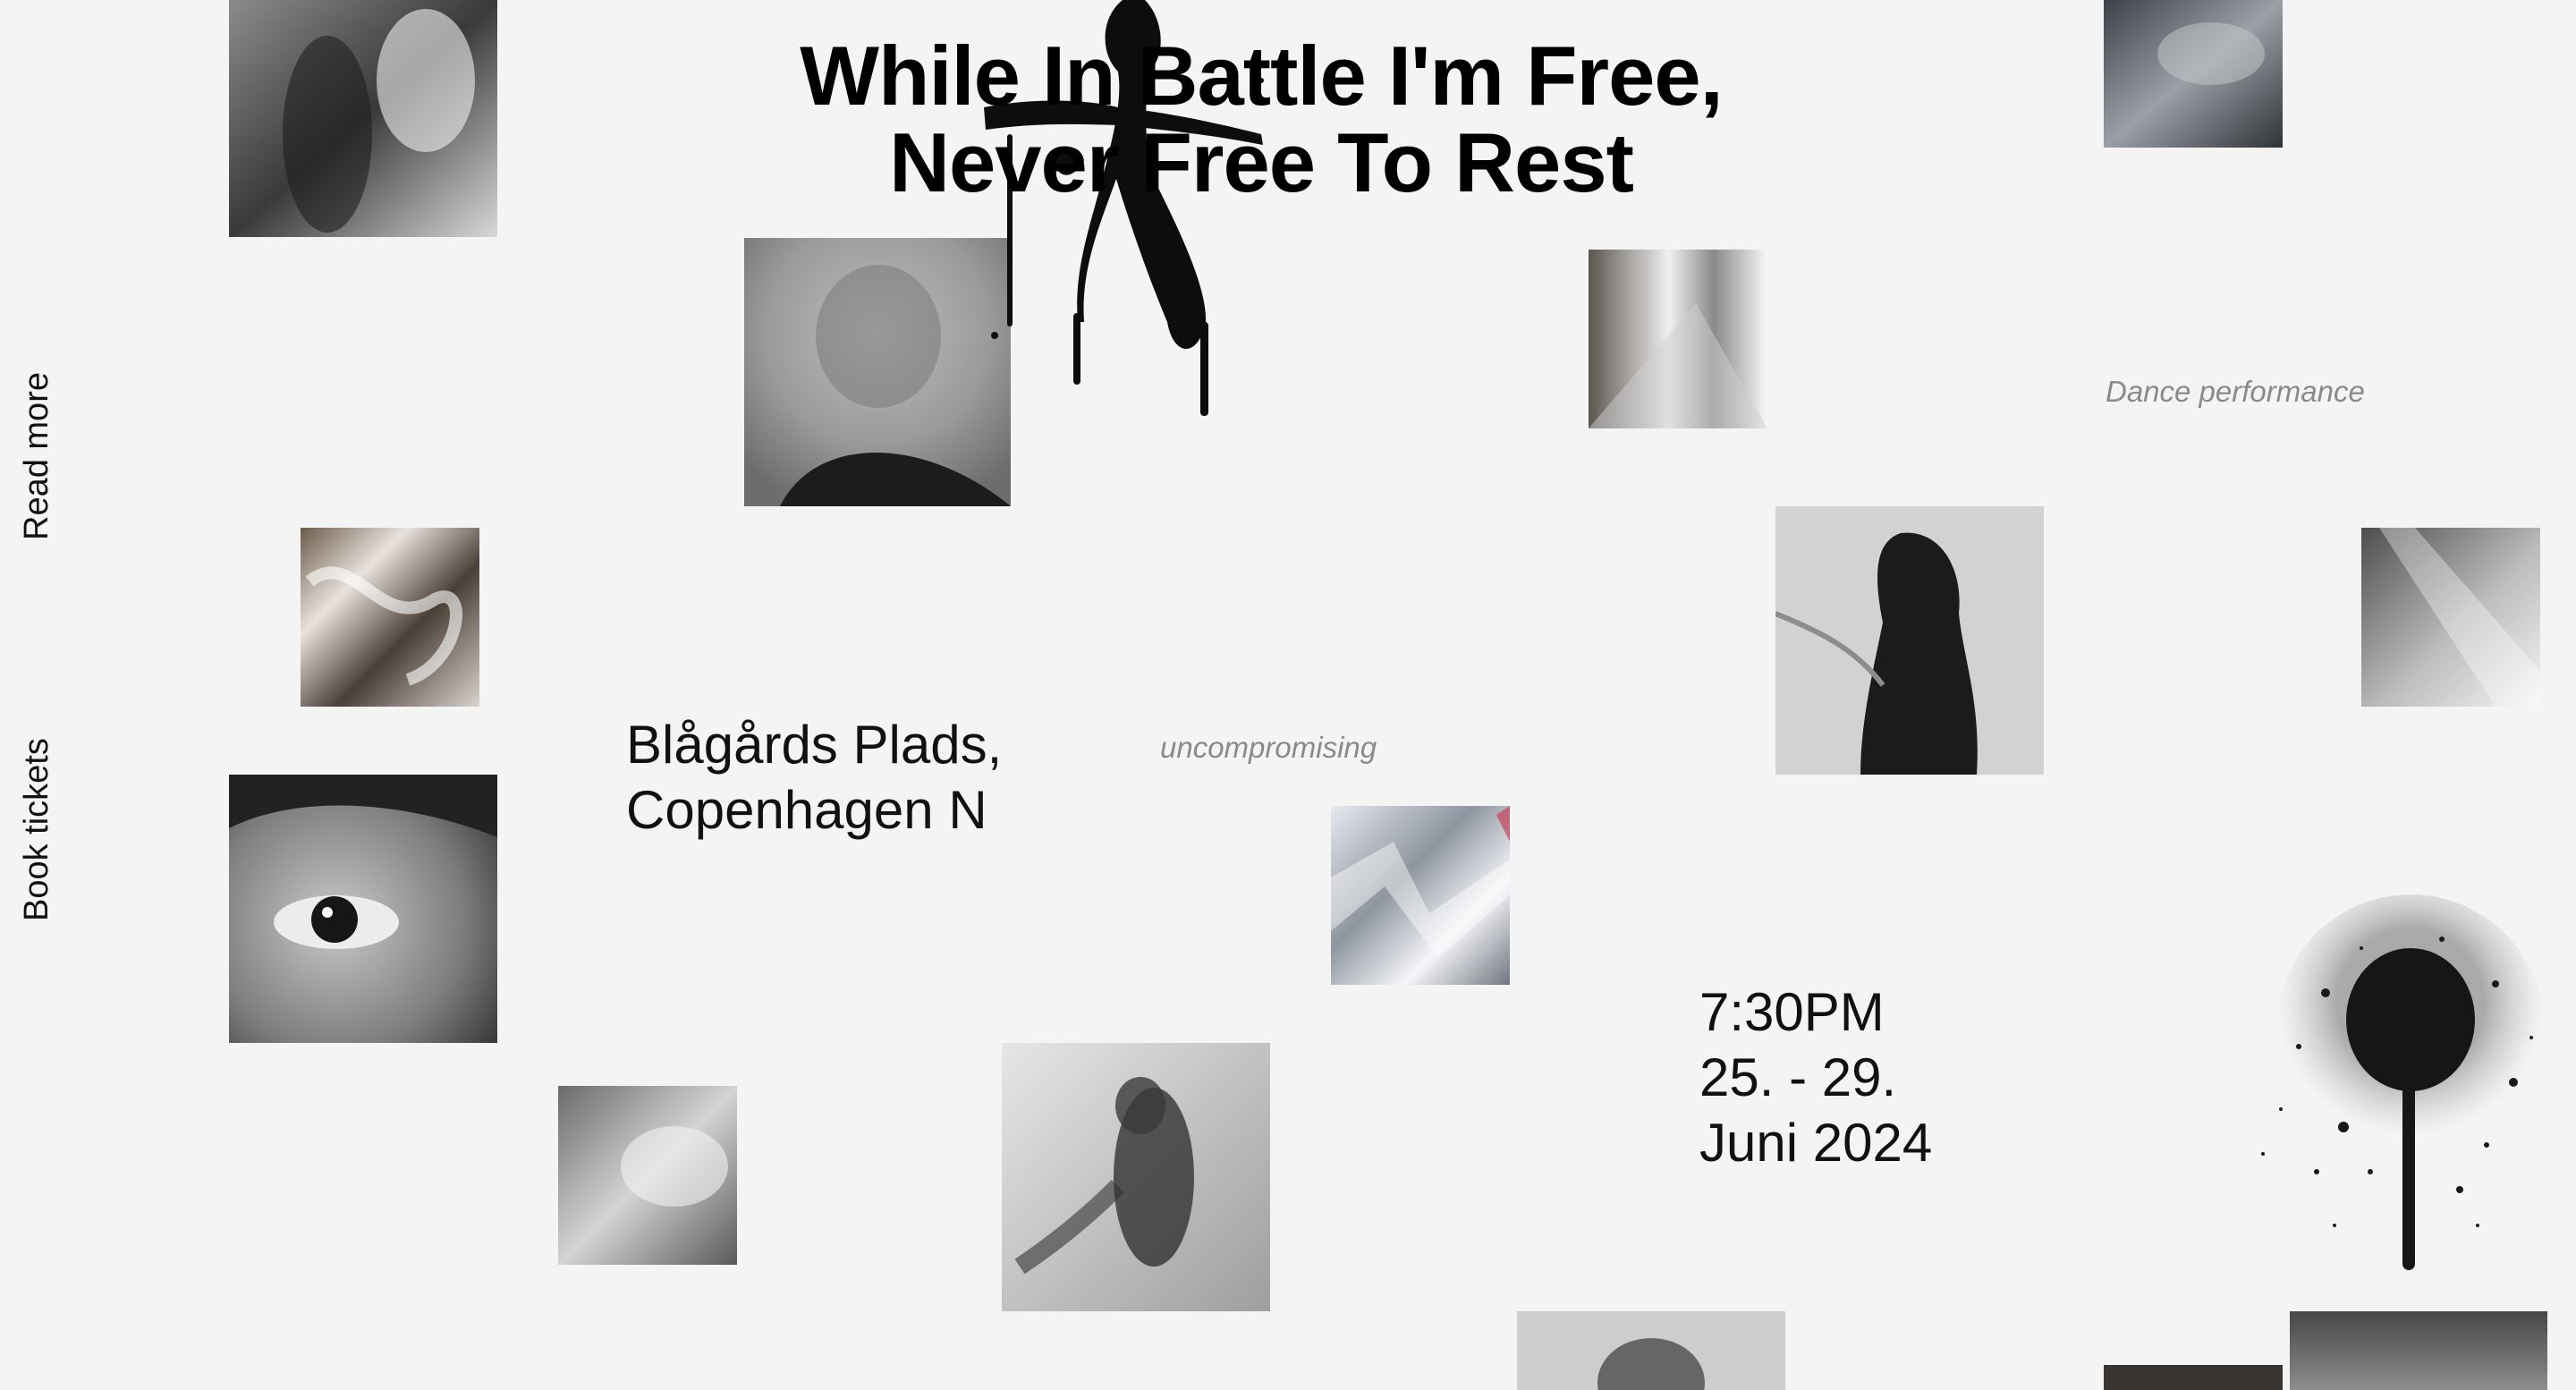 The width and height of the screenshot is (2576, 1390). I want to click on venue-address: Blågårds Plads, Copenhagen N, so click(814, 777).